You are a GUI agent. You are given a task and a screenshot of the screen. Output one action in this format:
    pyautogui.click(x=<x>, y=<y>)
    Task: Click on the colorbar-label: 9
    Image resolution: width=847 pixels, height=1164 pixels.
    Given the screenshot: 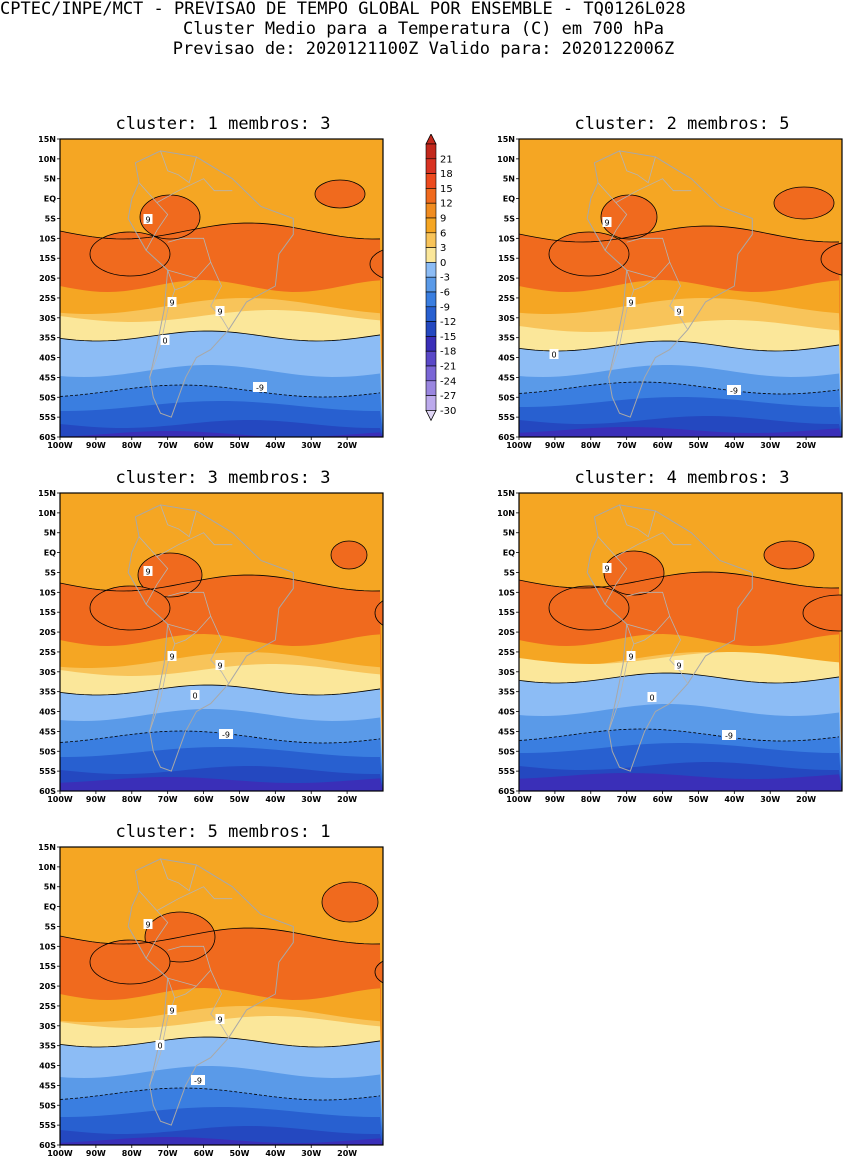 What is the action you would take?
    pyautogui.click(x=443, y=219)
    